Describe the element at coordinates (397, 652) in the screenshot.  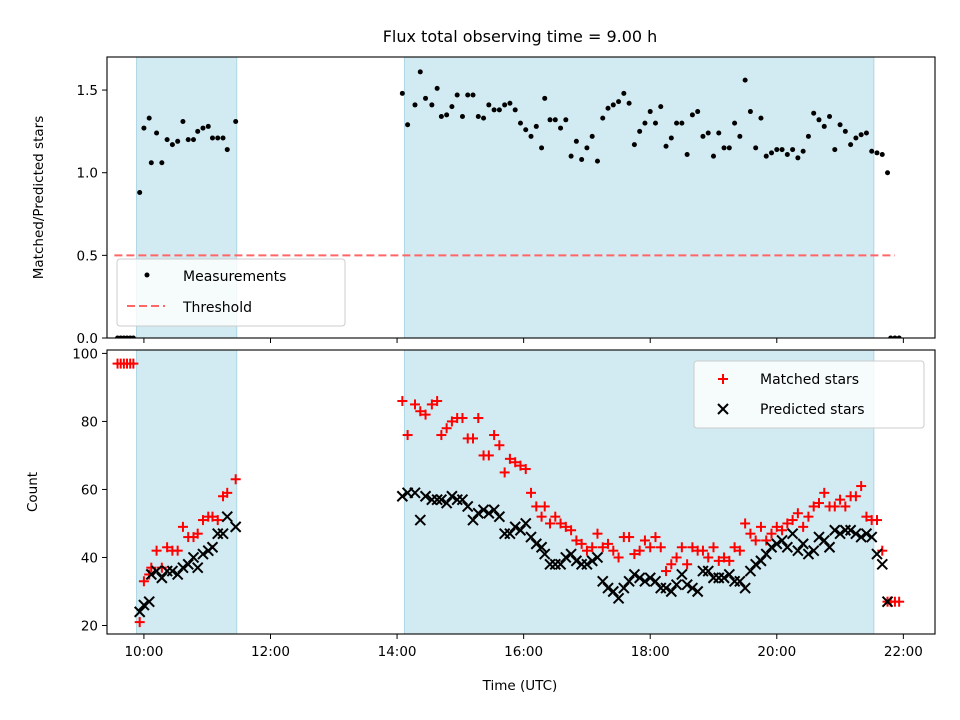
I see `x-tick-label: 14:00` at that location.